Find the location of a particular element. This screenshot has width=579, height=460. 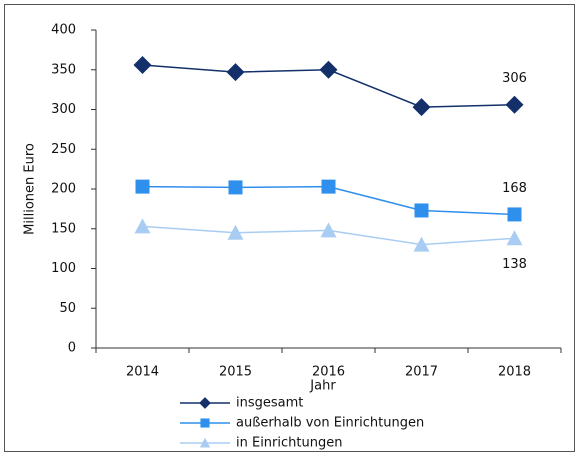

x-tick-label: 2014 is located at coordinates (142, 372).